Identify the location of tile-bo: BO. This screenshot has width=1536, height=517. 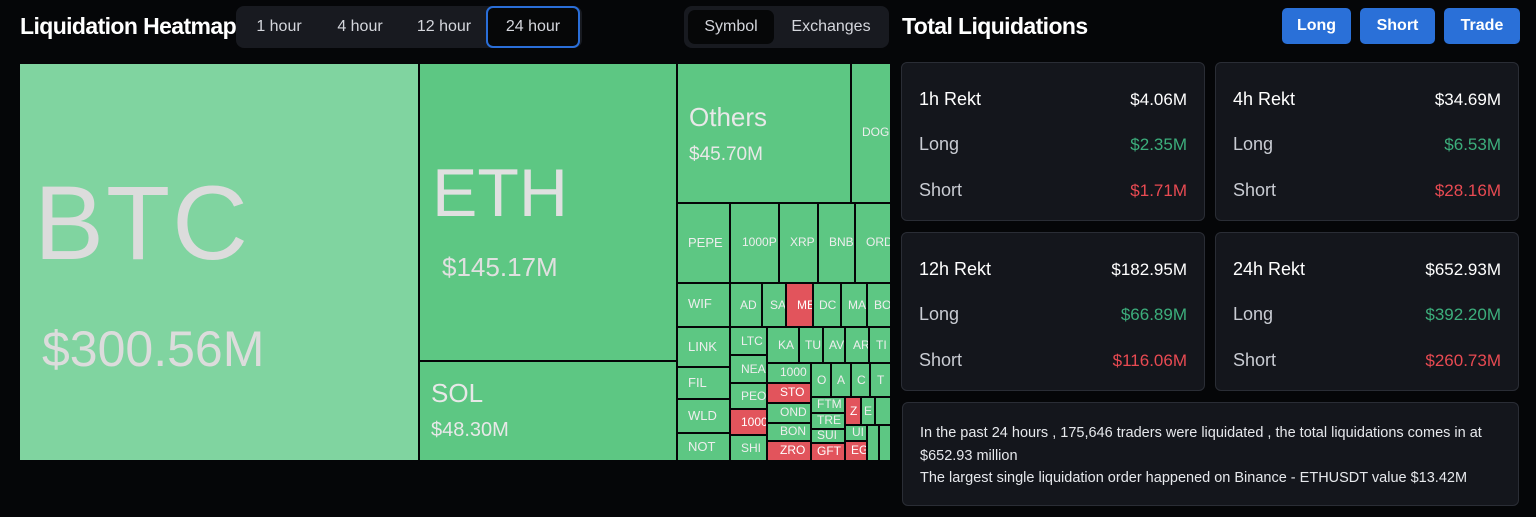
(879, 305).